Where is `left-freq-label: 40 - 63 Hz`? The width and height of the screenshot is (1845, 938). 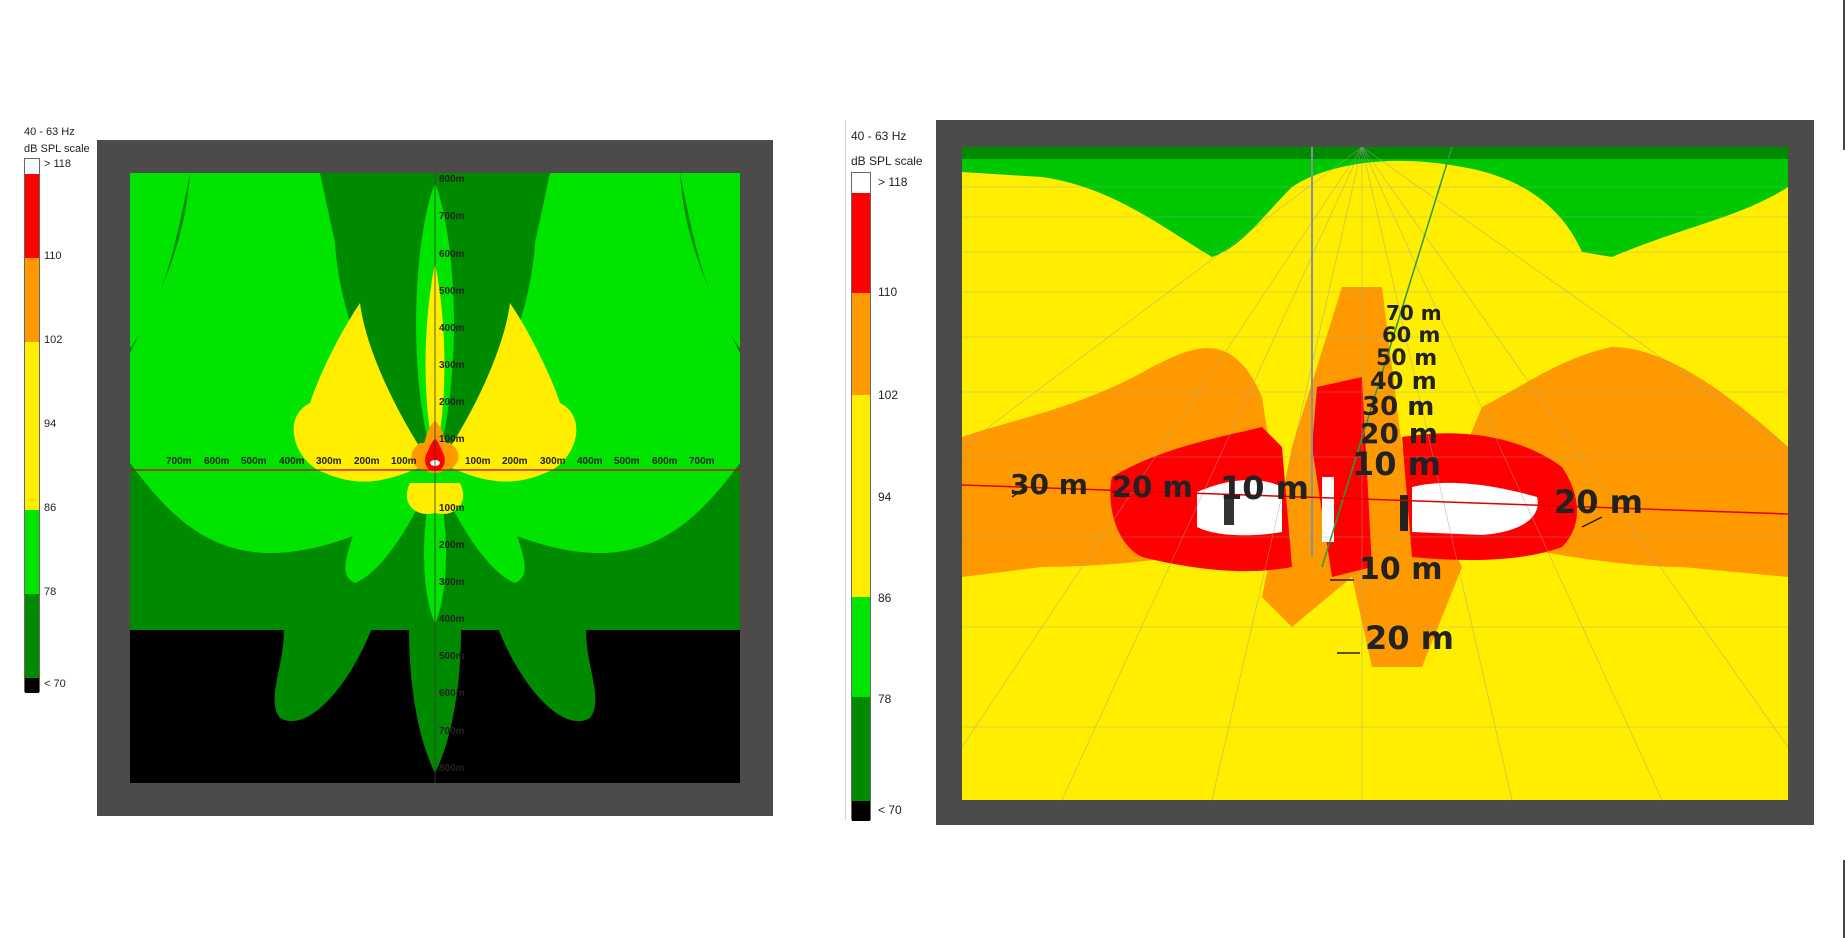
left-freq-label: 40 - 63 Hz is located at coordinates (49, 132).